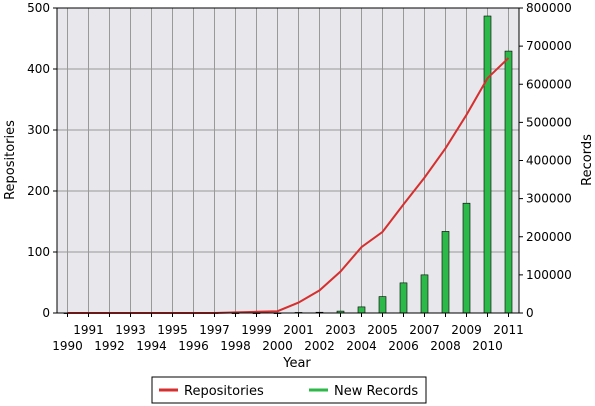 Image resolution: width=595 pixels, height=406 pixels. Describe the element at coordinates (403, 298) in the screenshot. I see `bar-new-records-2006` at that location.